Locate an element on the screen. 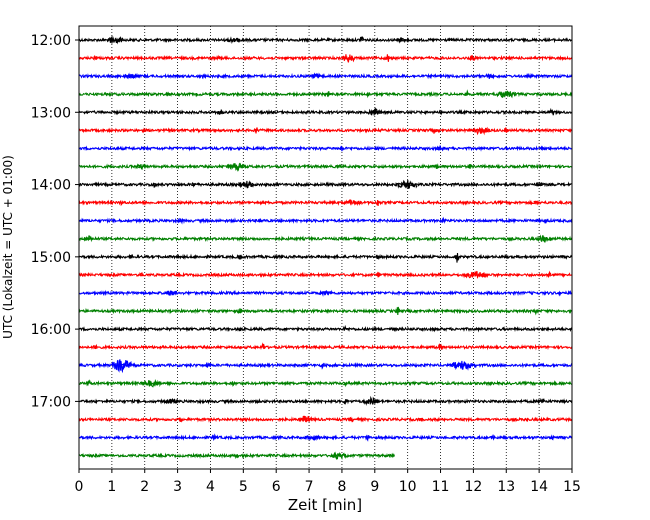 This screenshot has height=520, width=650. x-tick-label: 14 is located at coordinates (539, 487).